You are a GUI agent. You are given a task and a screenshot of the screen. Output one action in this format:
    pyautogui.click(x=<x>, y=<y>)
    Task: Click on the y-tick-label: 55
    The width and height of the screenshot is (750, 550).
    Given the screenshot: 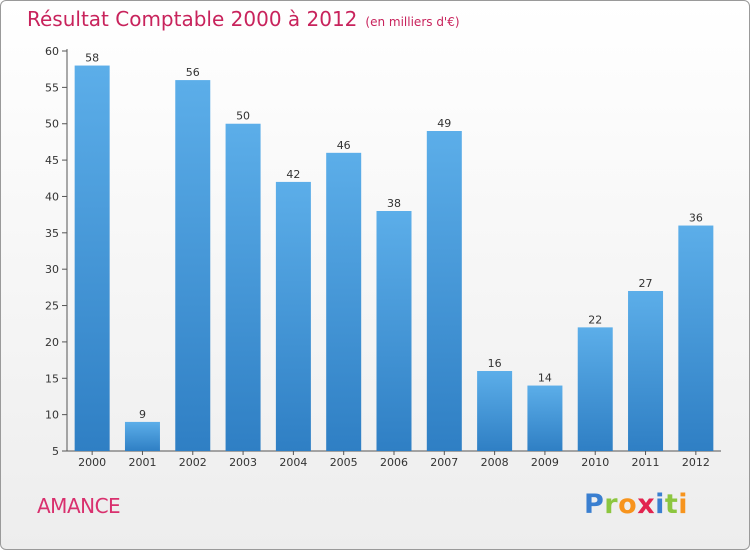 What is the action you would take?
    pyautogui.click(x=52, y=87)
    